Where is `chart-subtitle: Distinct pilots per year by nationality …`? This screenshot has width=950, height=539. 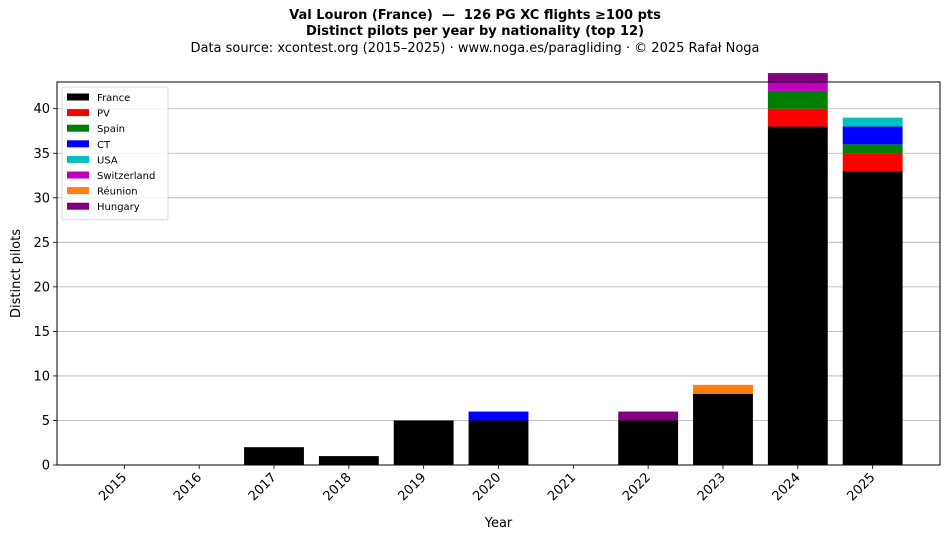
chart-subtitle: Distinct pilots per year by nationality … is located at coordinates (475, 31).